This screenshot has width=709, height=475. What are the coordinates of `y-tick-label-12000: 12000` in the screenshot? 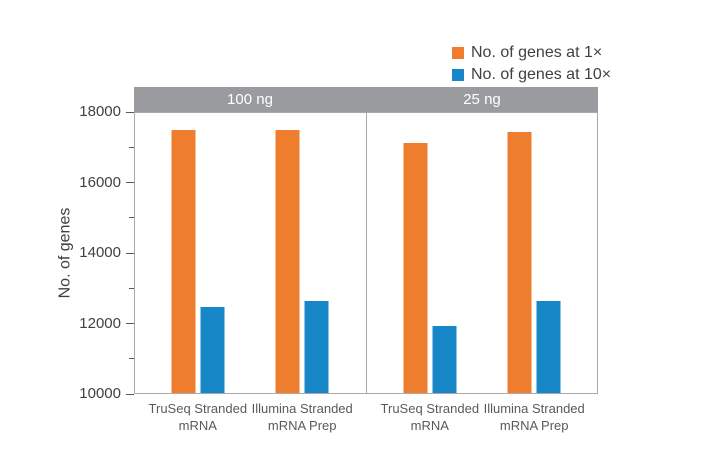 It's located at (100, 323).